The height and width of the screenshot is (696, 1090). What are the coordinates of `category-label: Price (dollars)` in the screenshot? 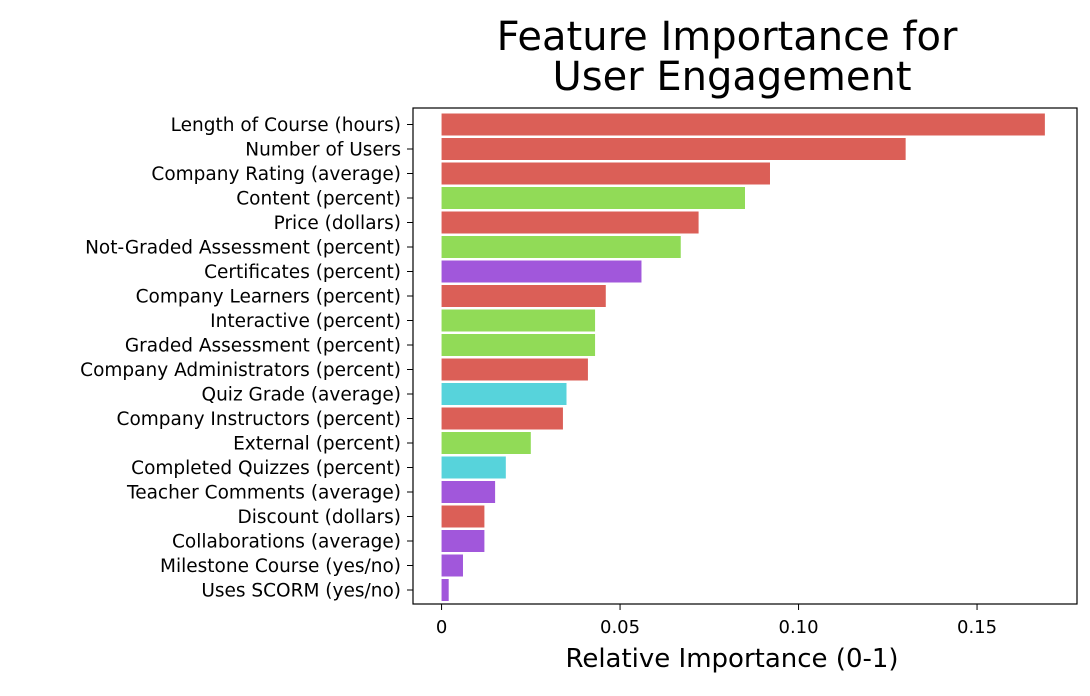 It's located at (337, 223).